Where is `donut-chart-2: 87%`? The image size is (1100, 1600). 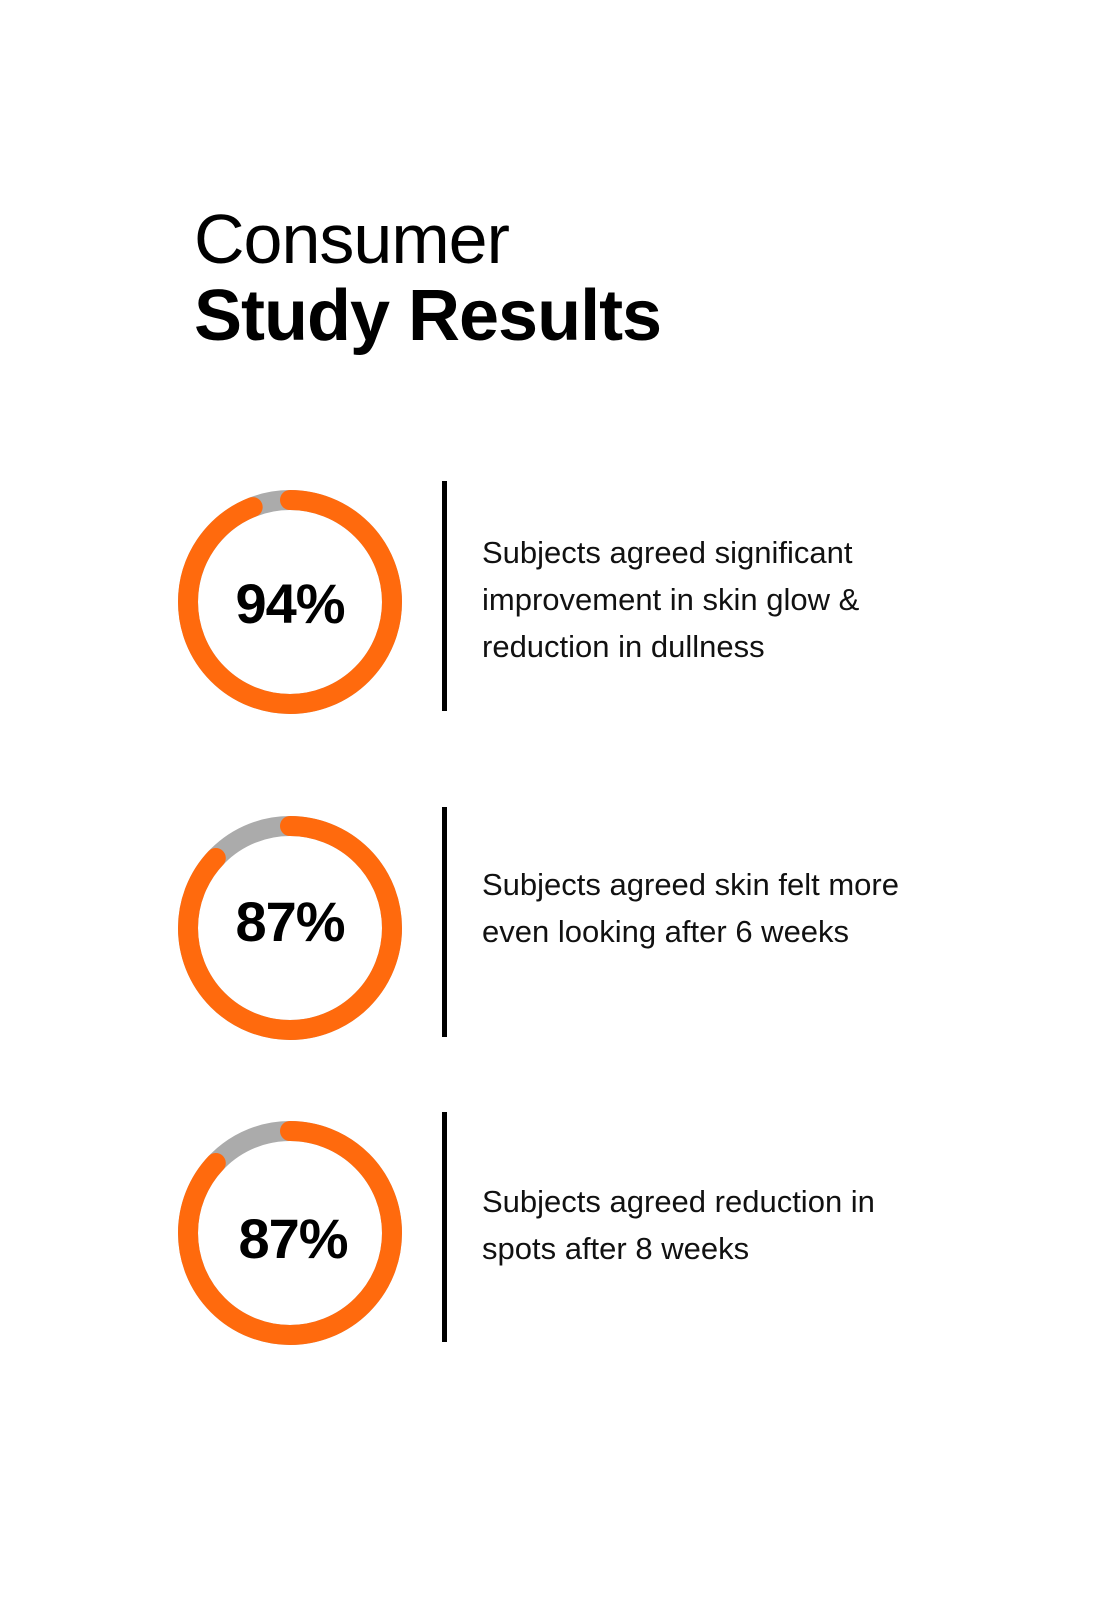
donut-chart-2: 87% is located at coordinates (290, 928).